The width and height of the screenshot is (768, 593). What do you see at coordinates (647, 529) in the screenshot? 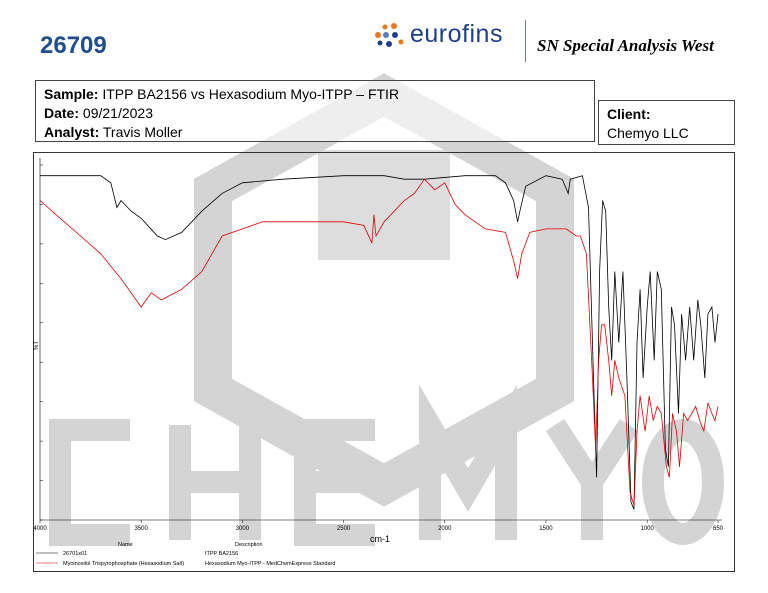
I see `x-tick-label: 1000` at bounding box center [647, 529].